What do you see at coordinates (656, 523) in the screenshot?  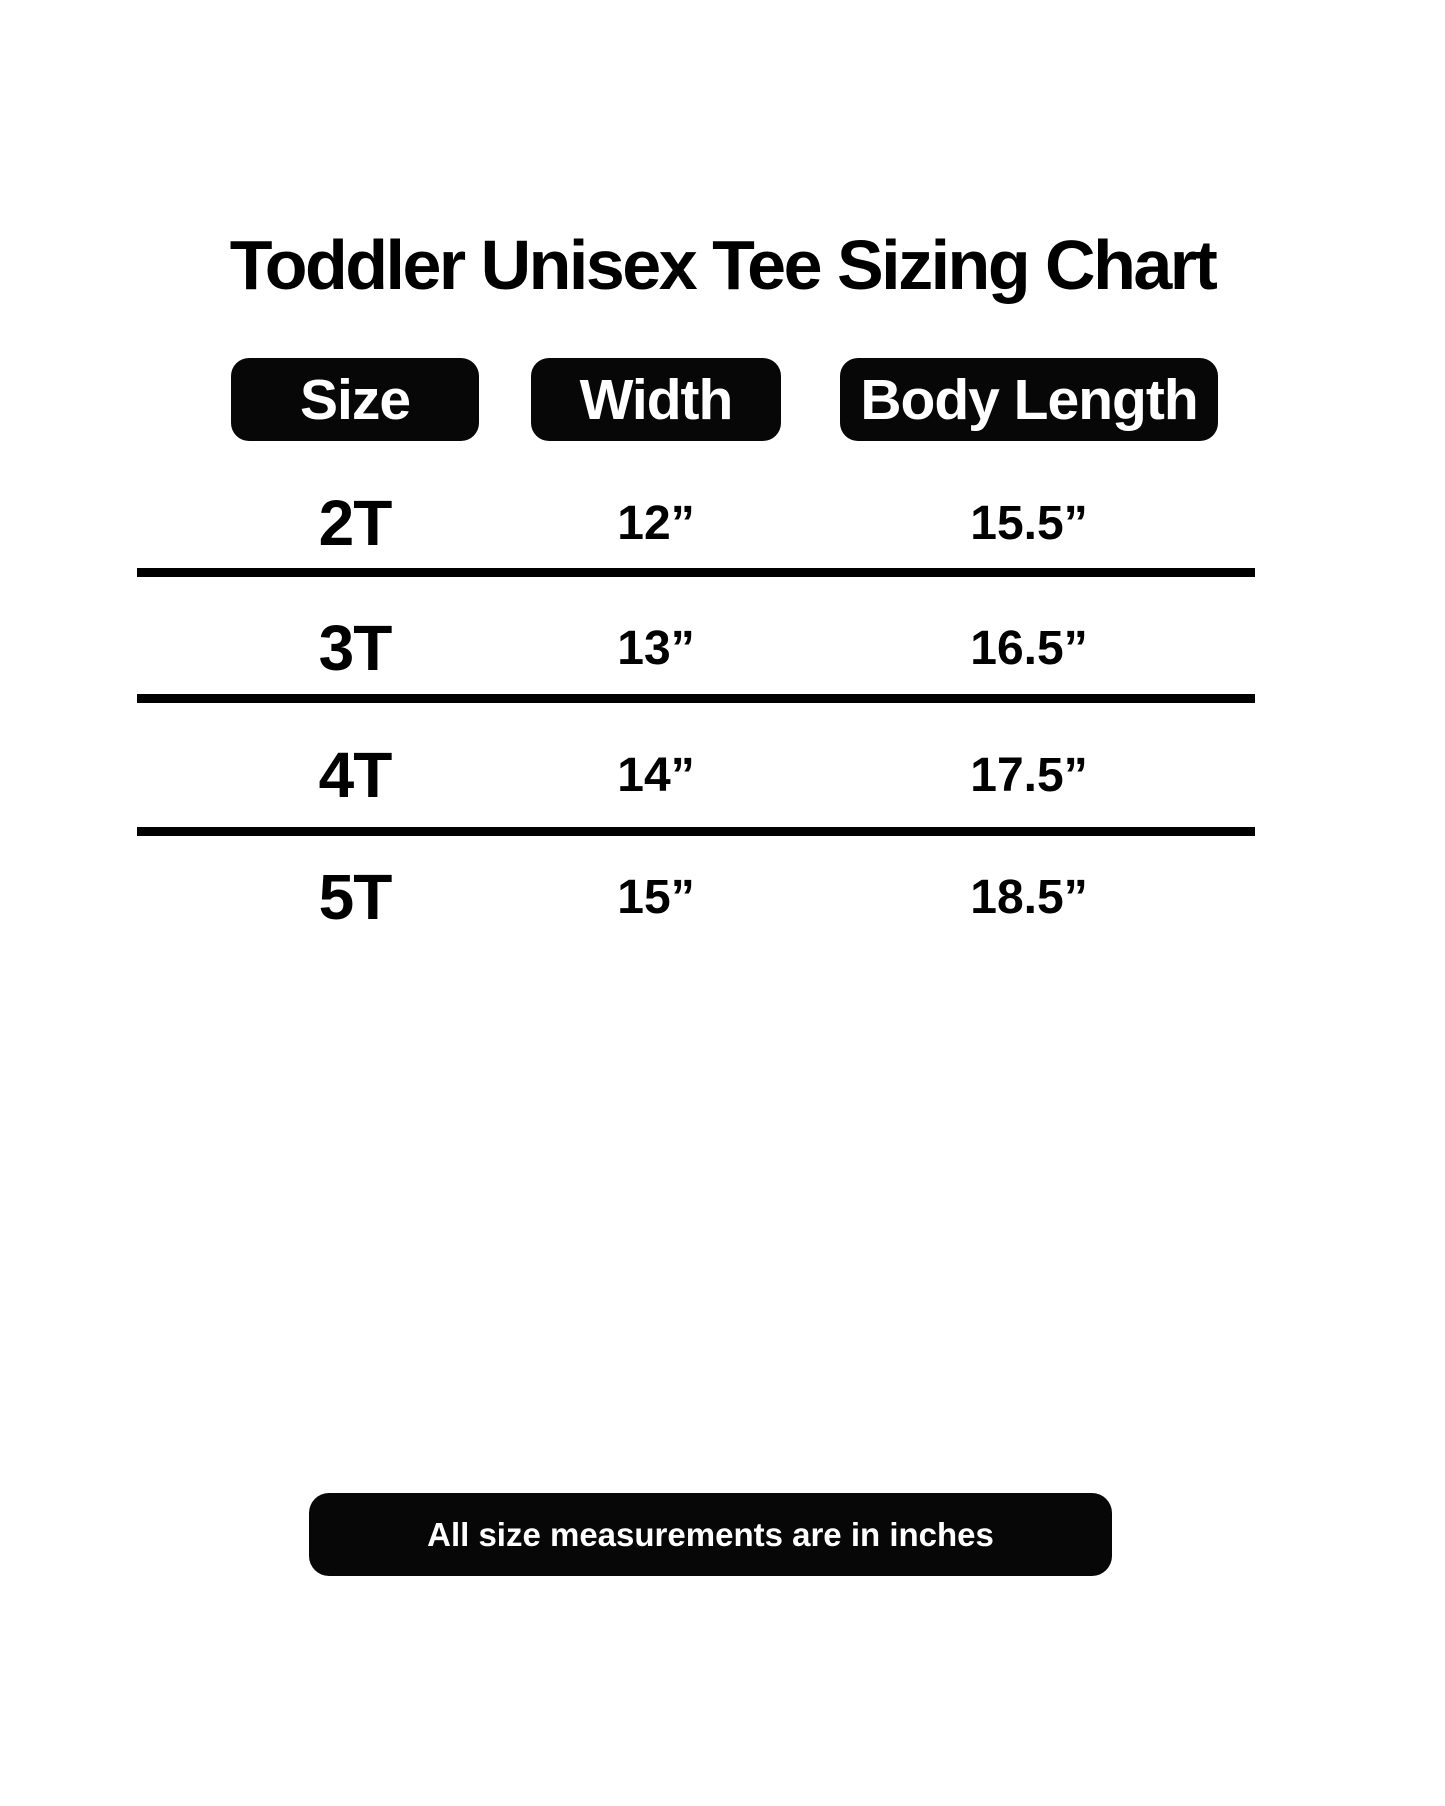 I see `width-cell: 12”` at bounding box center [656, 523].